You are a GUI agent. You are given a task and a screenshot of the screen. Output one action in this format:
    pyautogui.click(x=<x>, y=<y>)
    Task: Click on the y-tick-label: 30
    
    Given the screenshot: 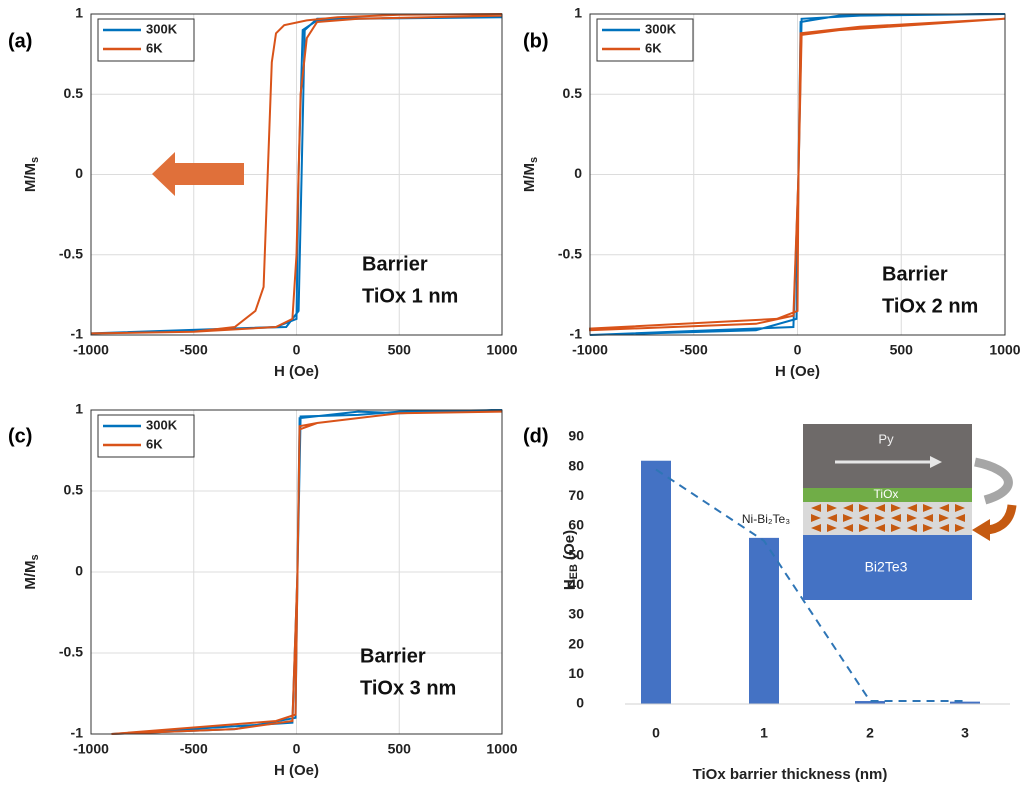 What is the action you would take?
    pyautogui.click(x=576, y=614)
    